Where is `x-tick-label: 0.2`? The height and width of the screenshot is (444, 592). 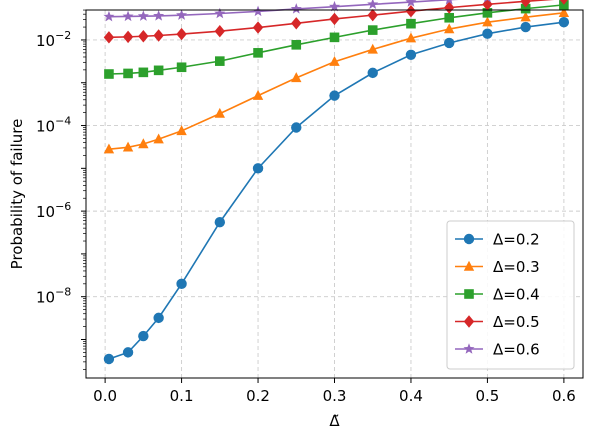
x-tick-label: 0.2 is located at coordinates (258, 396).